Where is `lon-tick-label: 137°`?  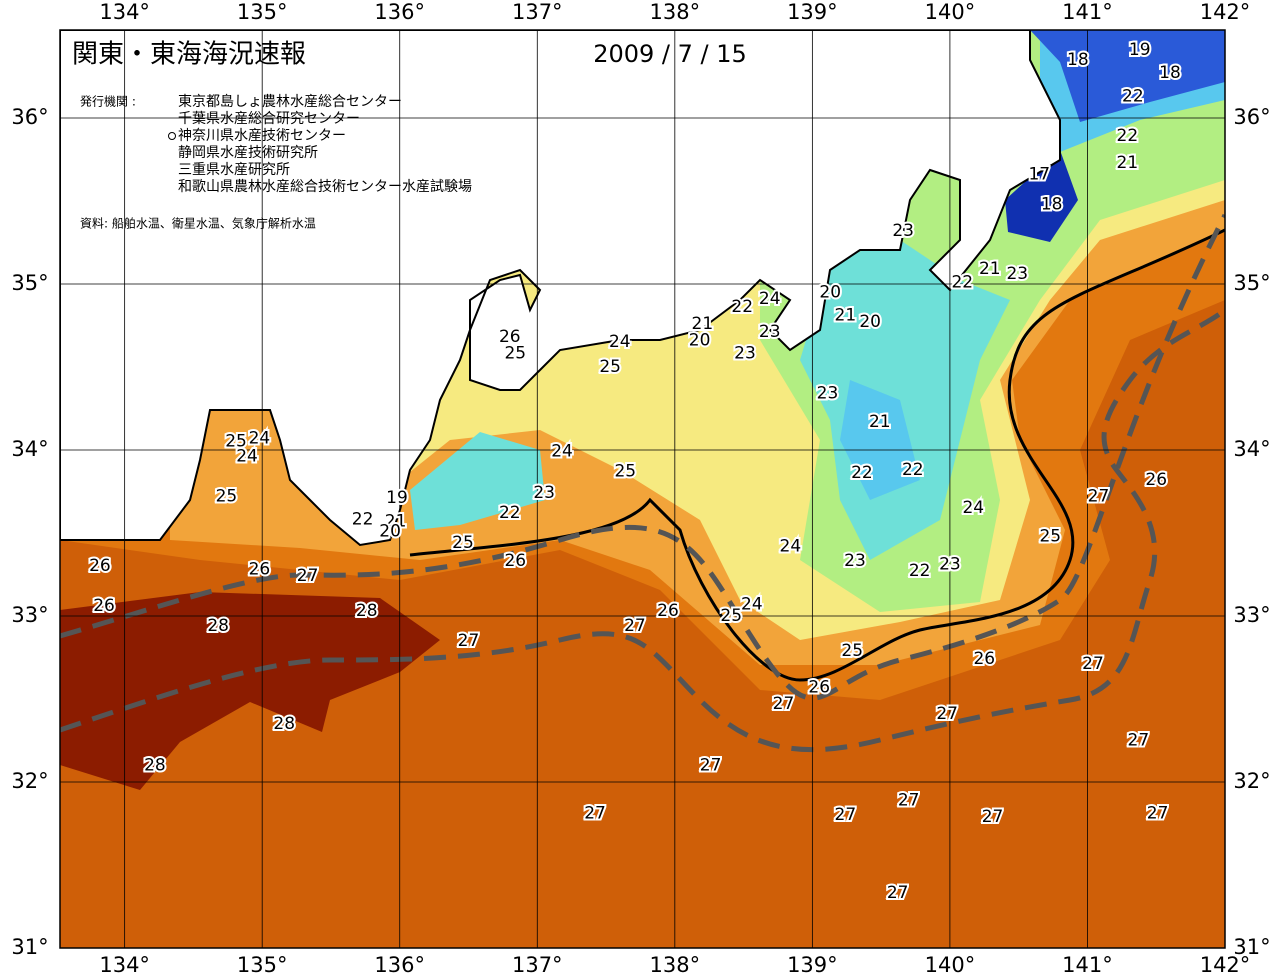 lon-tick-label: 137° is located at coordinates (537, 965).